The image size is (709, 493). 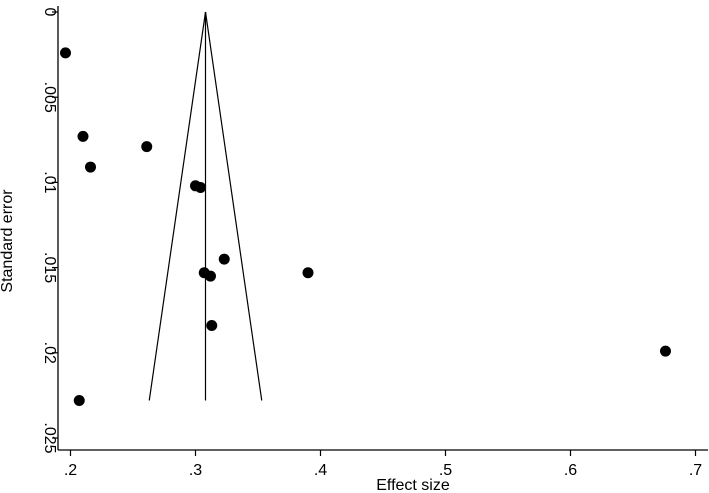 I want to click on y-tick-label-0: 0, so click(x=49, y=12).